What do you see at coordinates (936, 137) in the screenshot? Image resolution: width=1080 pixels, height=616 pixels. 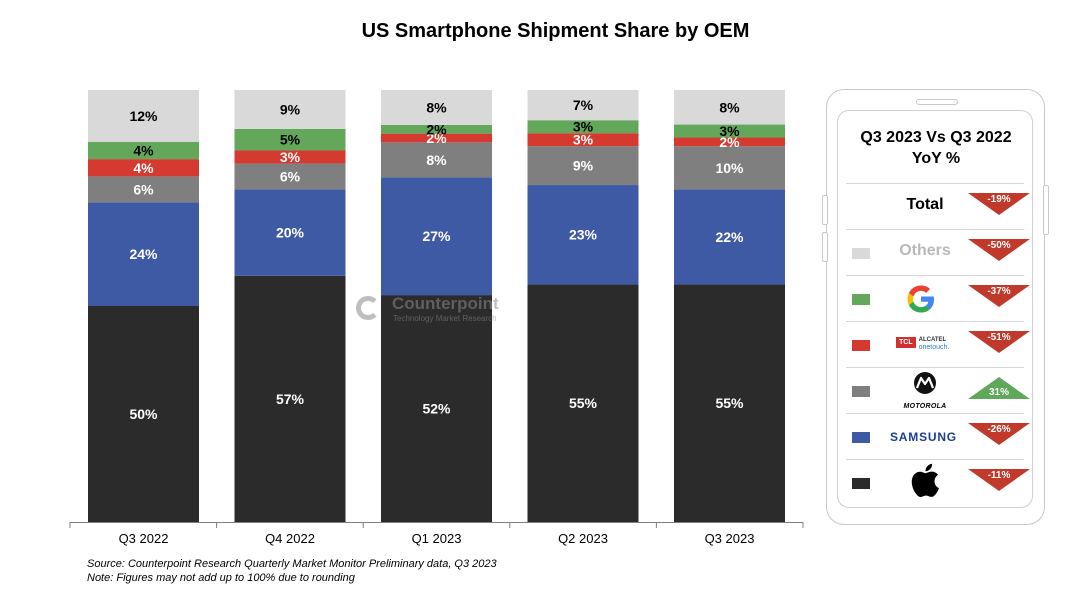 I see `yoy-title-line-1: Q3 2023 Vs Q3 2022` at bounding box center [936, 137].